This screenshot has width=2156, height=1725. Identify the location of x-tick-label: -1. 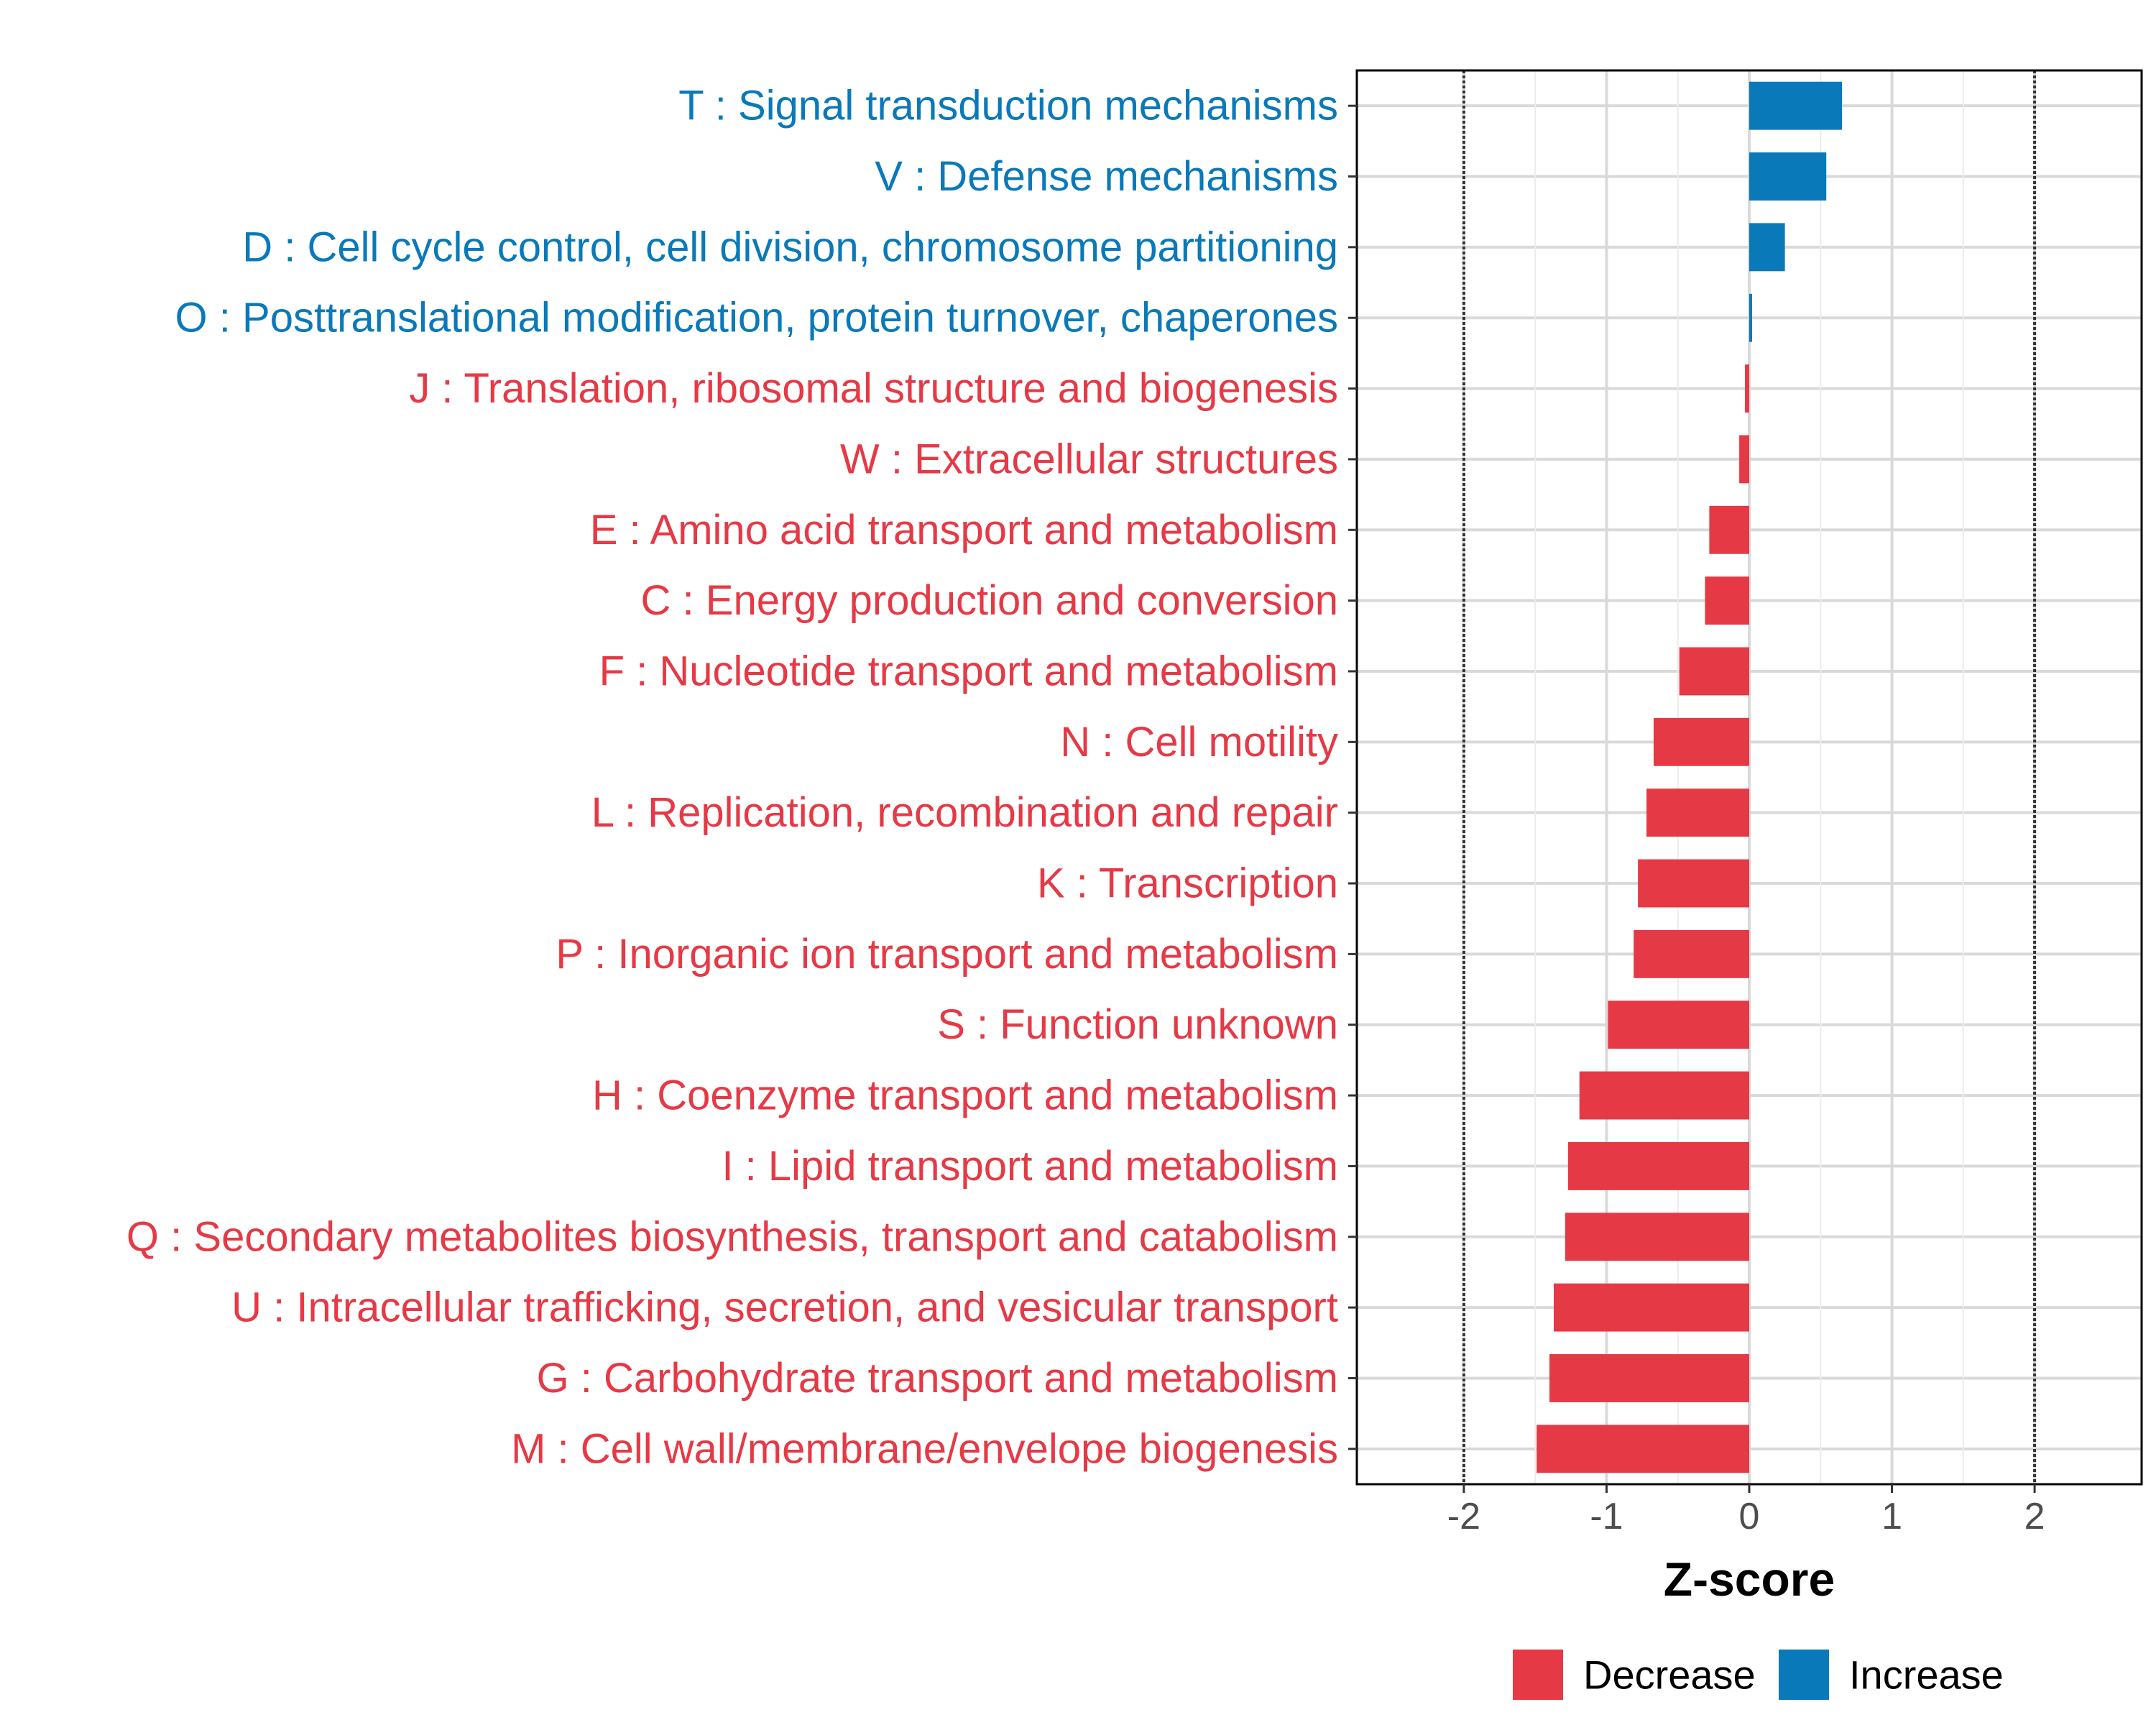
(1606, 1516).